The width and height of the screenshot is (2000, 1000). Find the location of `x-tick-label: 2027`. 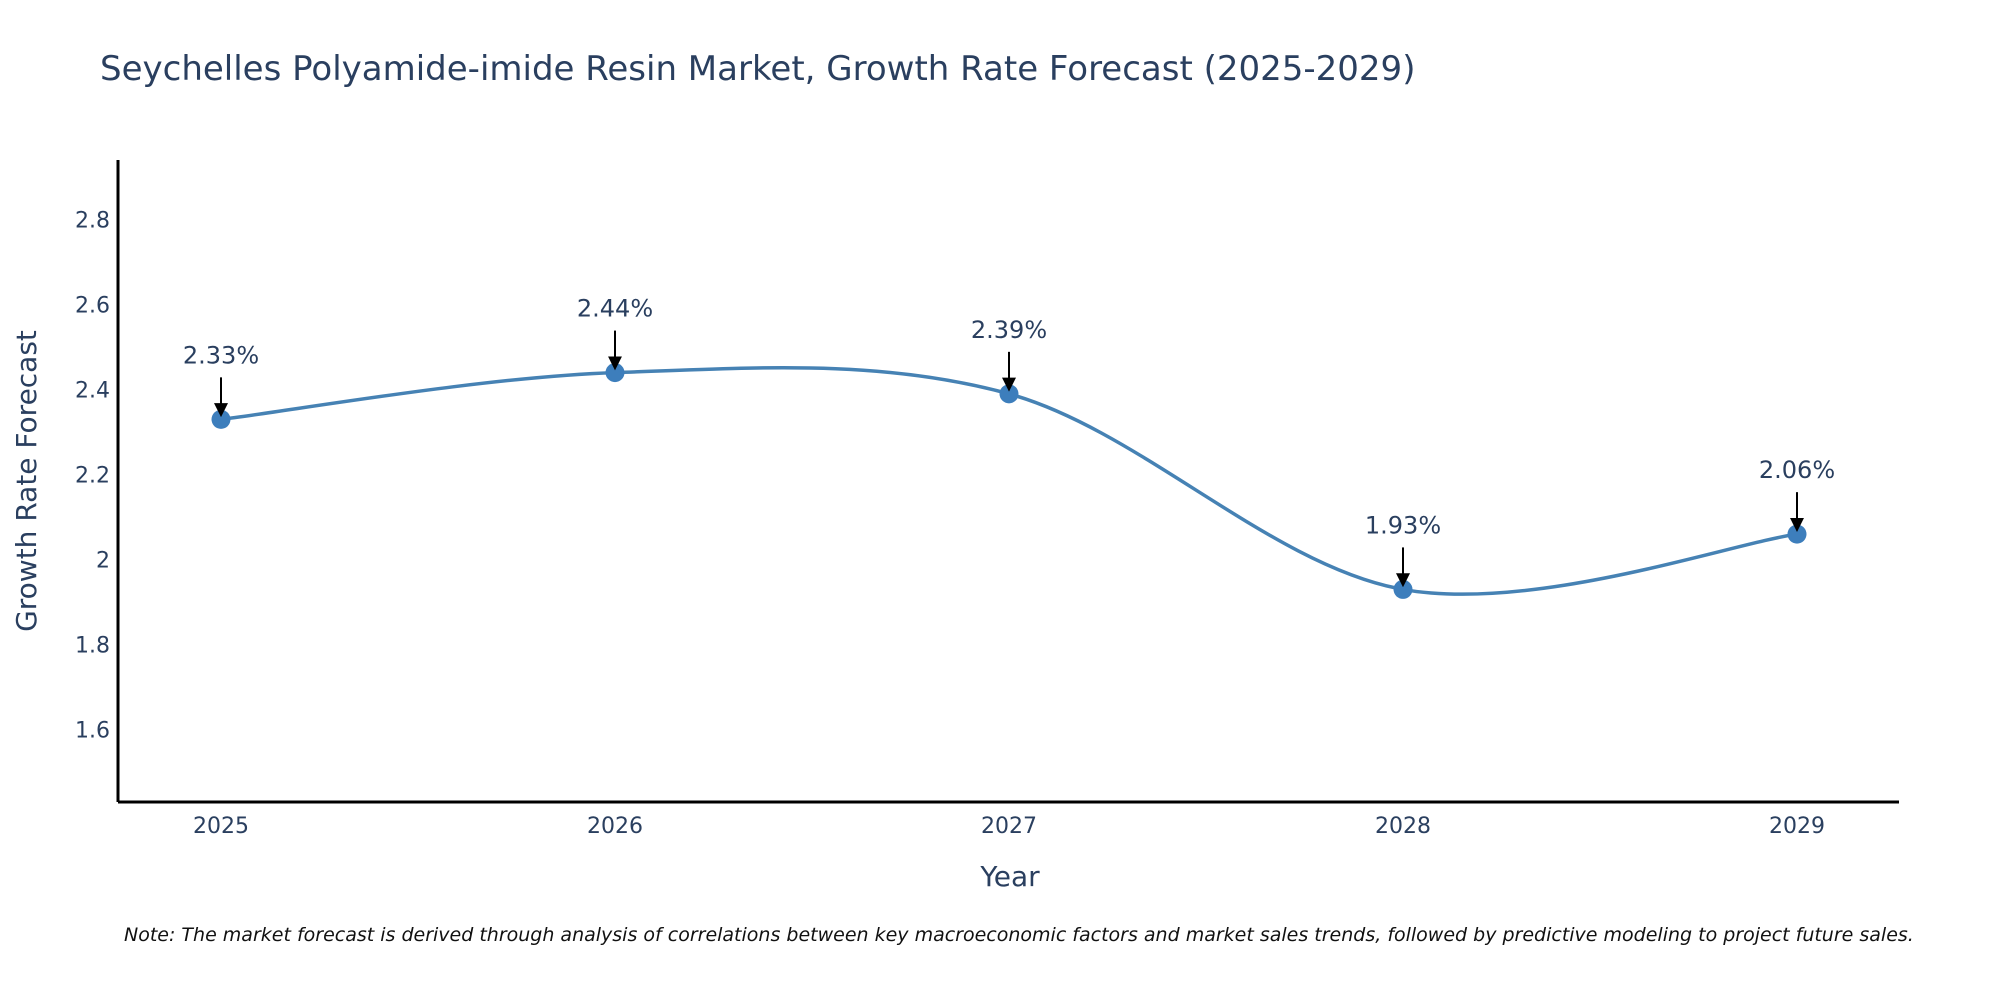

x-tick-label: 2027 is located at coordinates (1009, 826).